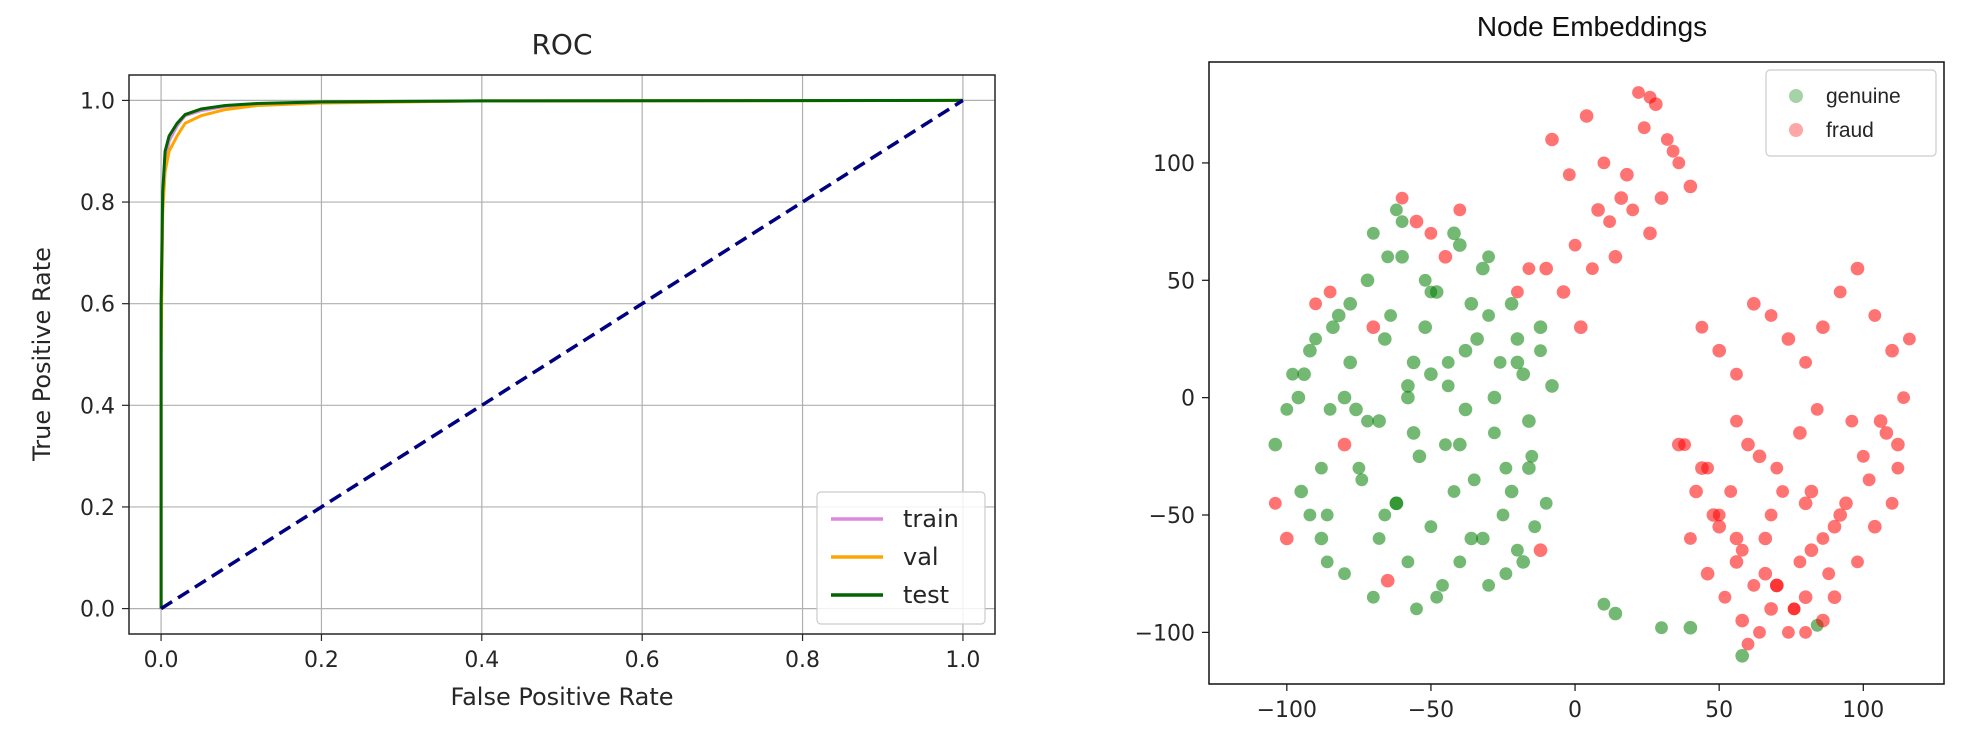  Describe the element at coordinates (1850, 130) in the screenshot. I see `emb-legend-label-fraud: fraud` at that location.